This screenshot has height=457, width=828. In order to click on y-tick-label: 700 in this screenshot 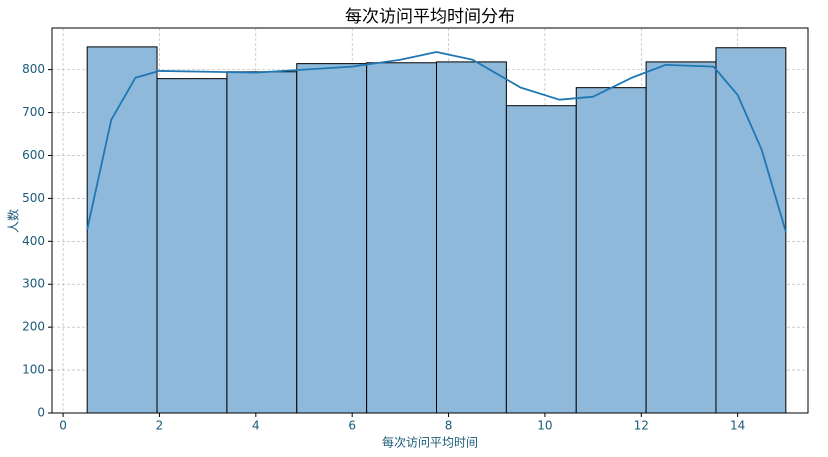, I will do `click(33, 112)`.